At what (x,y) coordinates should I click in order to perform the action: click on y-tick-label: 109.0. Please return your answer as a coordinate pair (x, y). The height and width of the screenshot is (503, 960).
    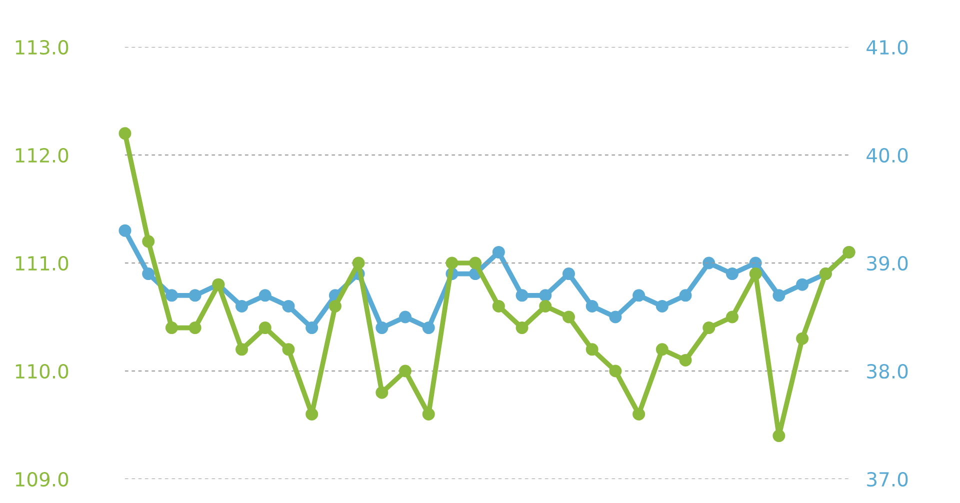
    Looking at the image, I should click on (42, 479).